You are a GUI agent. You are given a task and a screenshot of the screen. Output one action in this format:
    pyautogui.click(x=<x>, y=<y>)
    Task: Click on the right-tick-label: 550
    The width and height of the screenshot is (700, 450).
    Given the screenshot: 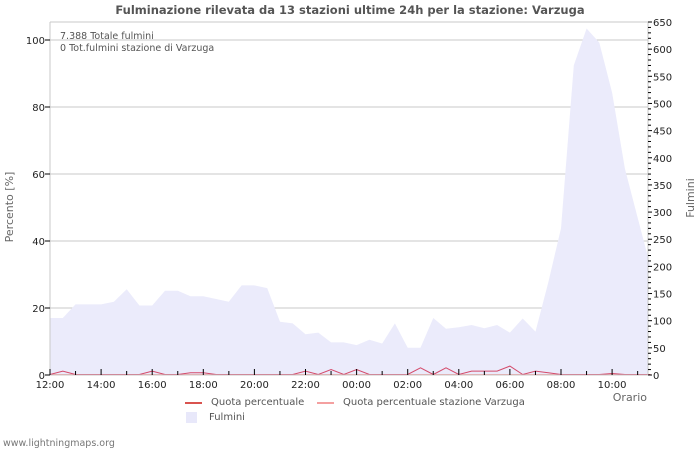 What is the action you would take?
    pyautogui.click(x=662, y=77)
    